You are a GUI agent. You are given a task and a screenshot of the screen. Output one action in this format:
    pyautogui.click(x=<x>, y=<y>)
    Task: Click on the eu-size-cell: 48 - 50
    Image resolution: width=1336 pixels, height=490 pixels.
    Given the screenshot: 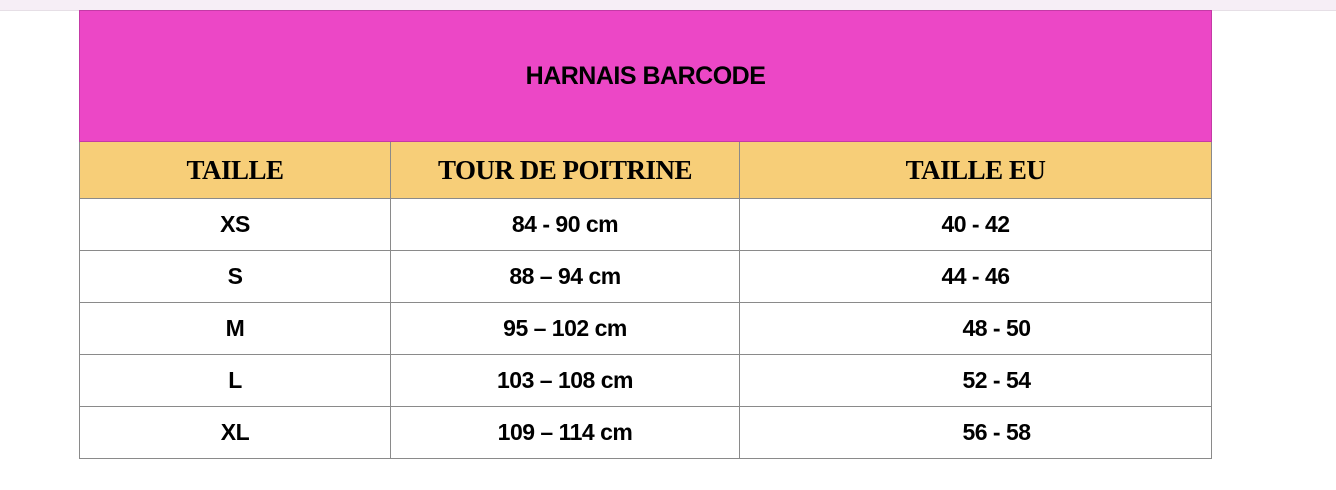 What is the action you would take?
    pyautogui.click(x=975, y=328)
    